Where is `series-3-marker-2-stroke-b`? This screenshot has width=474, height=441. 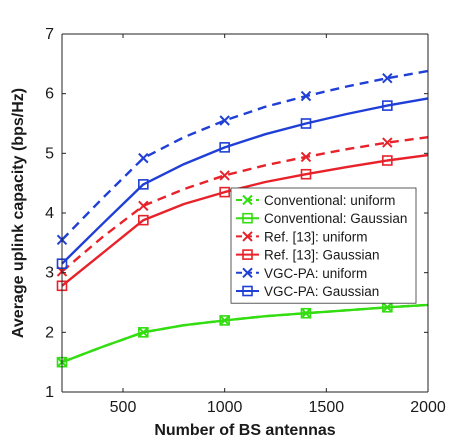 series-3-marker-2-stroke-b is located at coordinates (143, 206).